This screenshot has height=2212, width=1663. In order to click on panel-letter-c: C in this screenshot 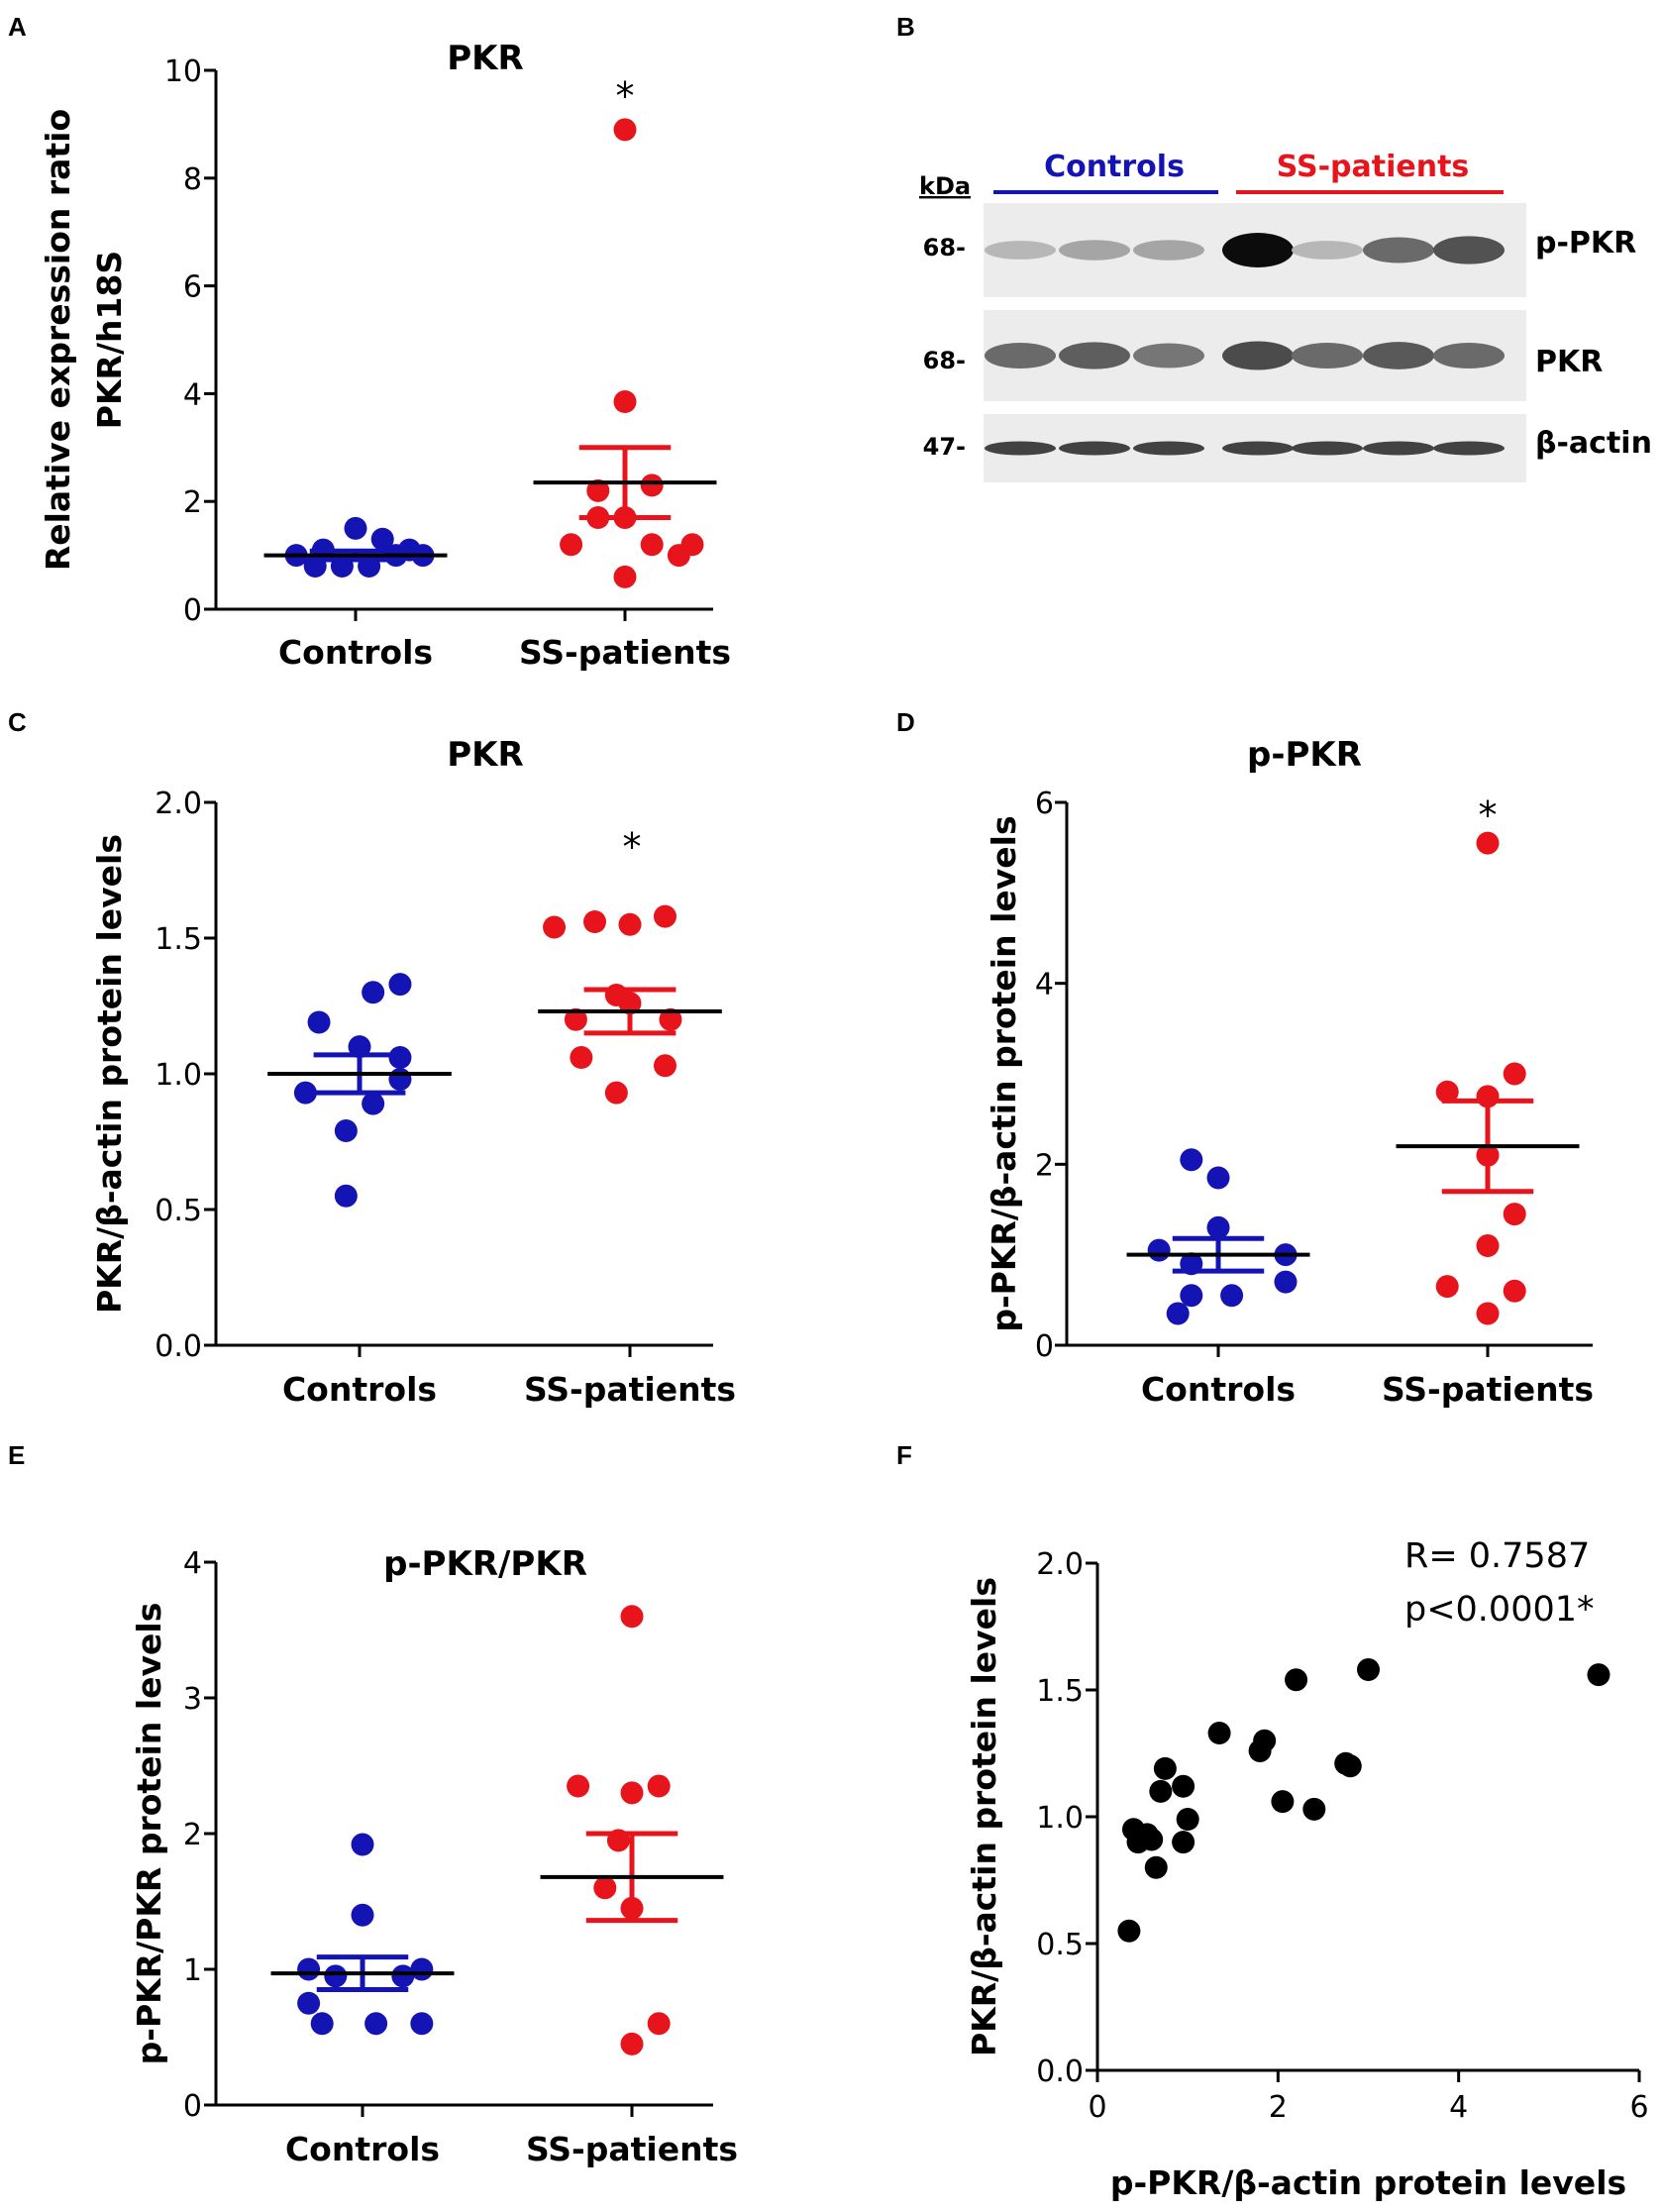, I will do `click(17, 722)`.